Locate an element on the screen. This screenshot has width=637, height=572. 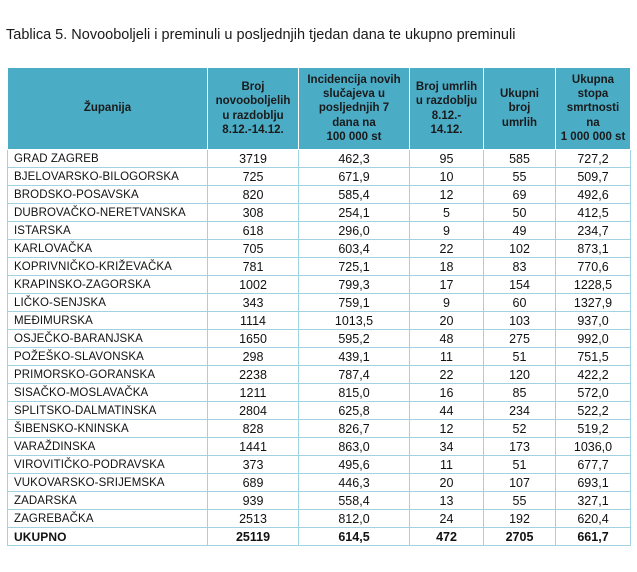
incidence-cell: 759,1 is located at coordinates (354, 302).